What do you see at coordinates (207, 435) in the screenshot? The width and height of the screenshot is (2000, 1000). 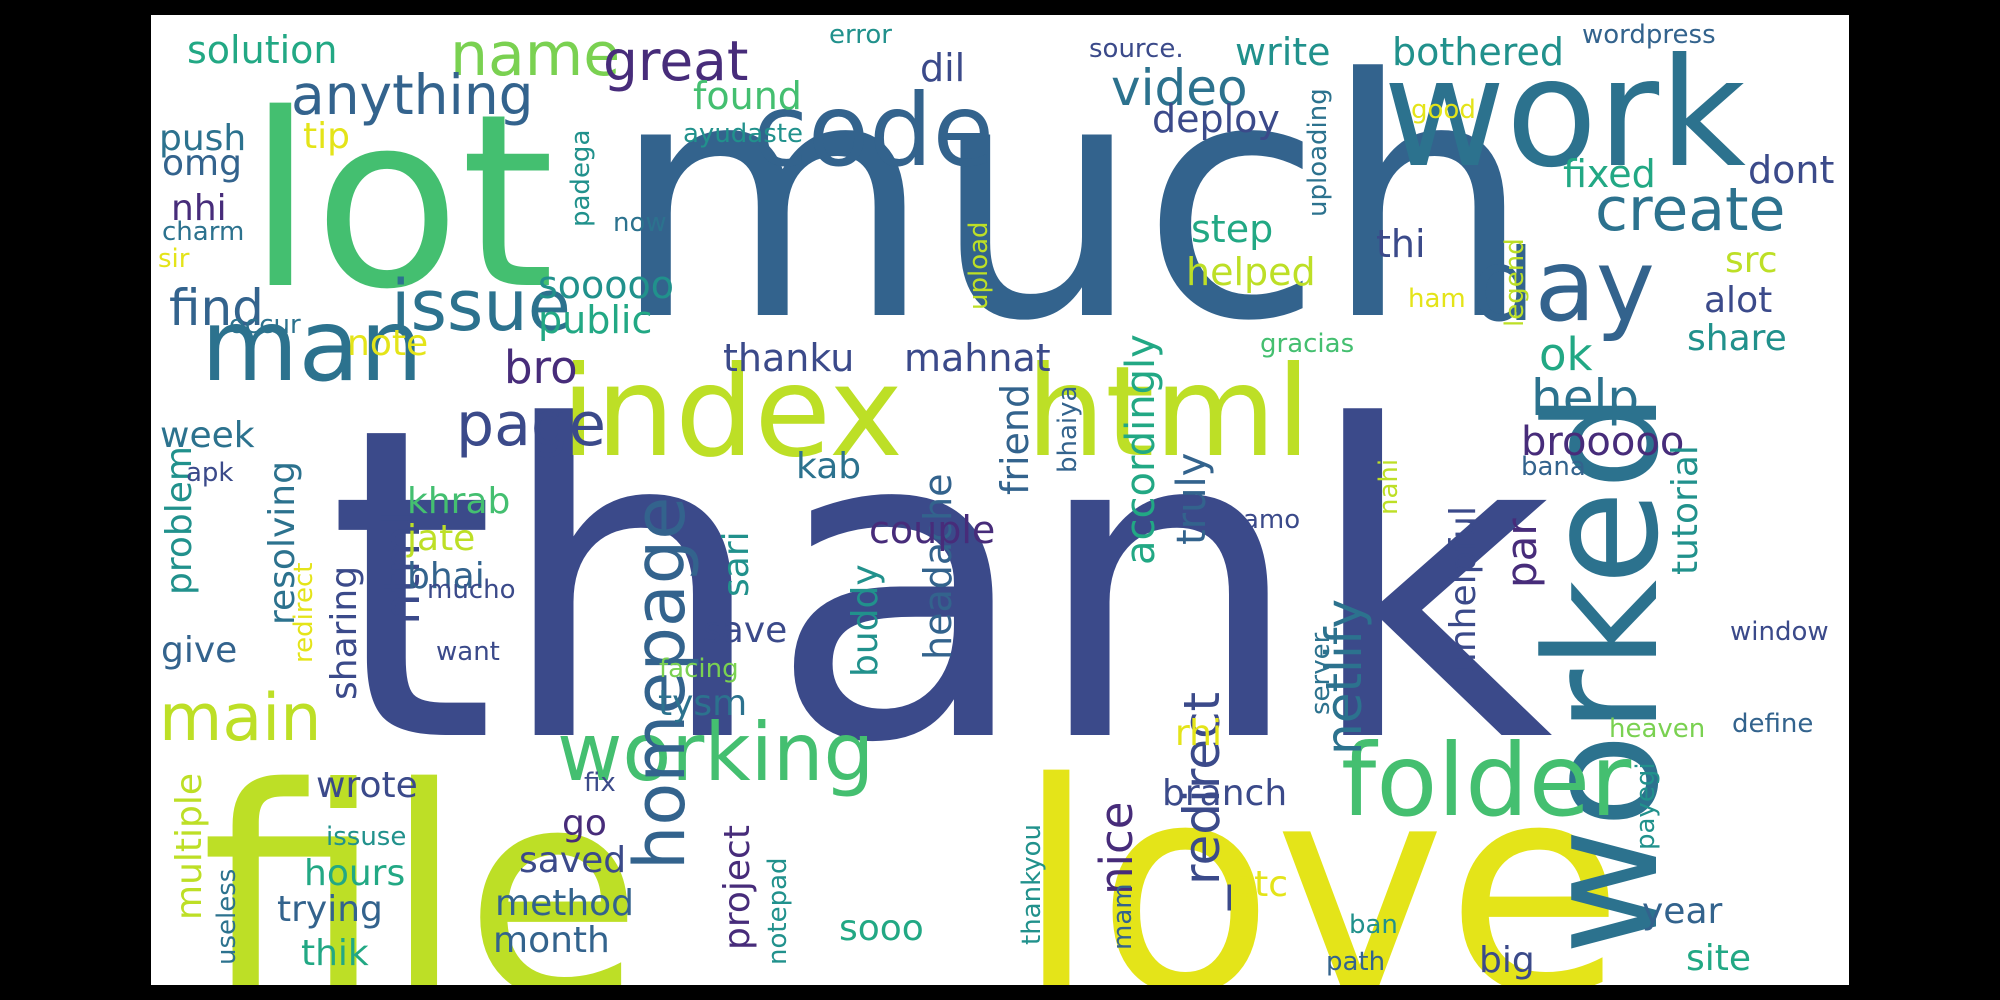 I see `word-week: week` at bounding box center [207, 435].